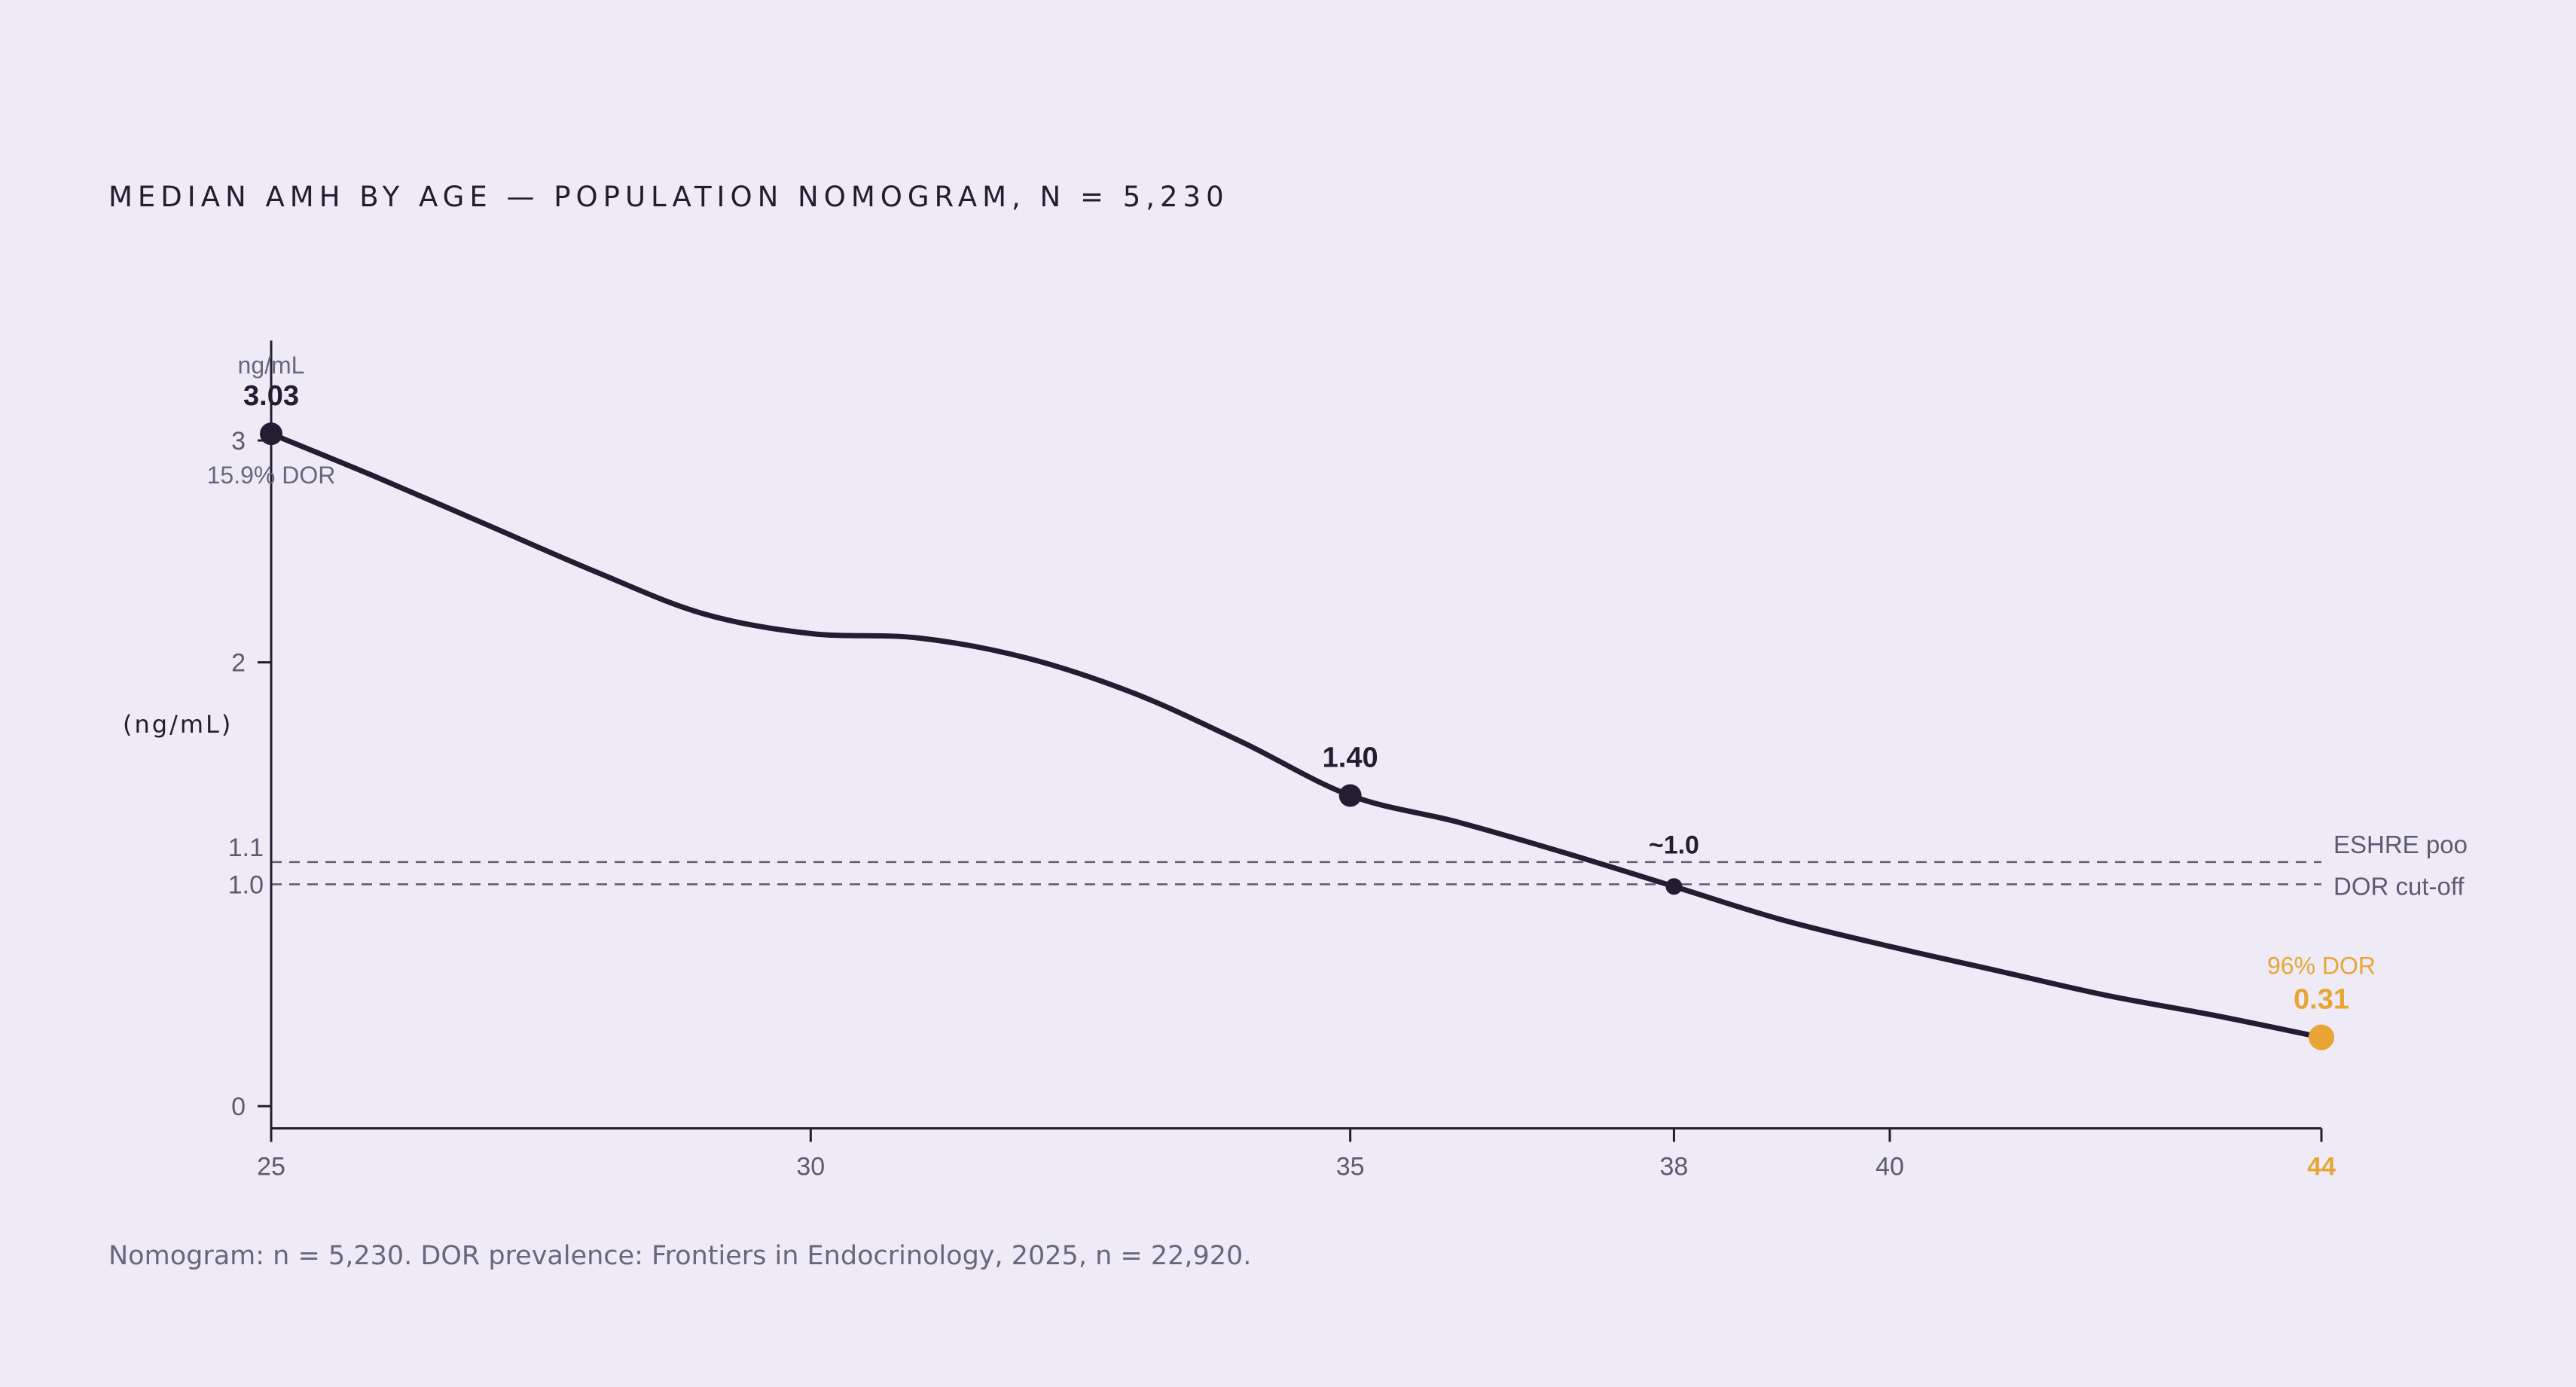 The width and height of the screenshot is (2576, 1387). I want to click on reference-label: DOR cut-off, so click(2399, 886).